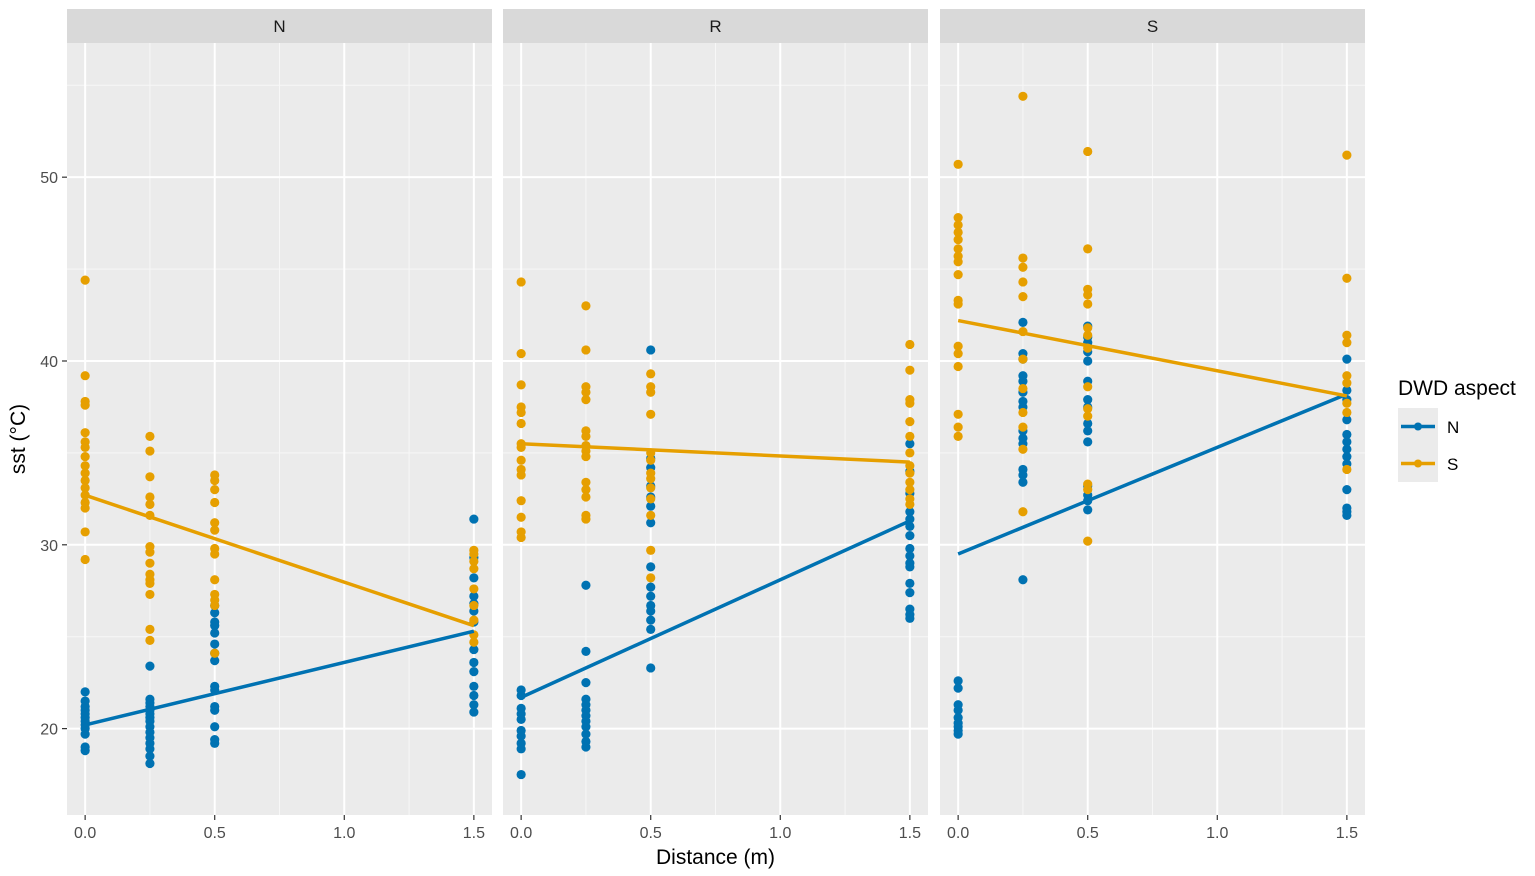 The width and height of the screenshot is (1535, 876). I want to click on y-tick-label: 30, so click(49, 546).